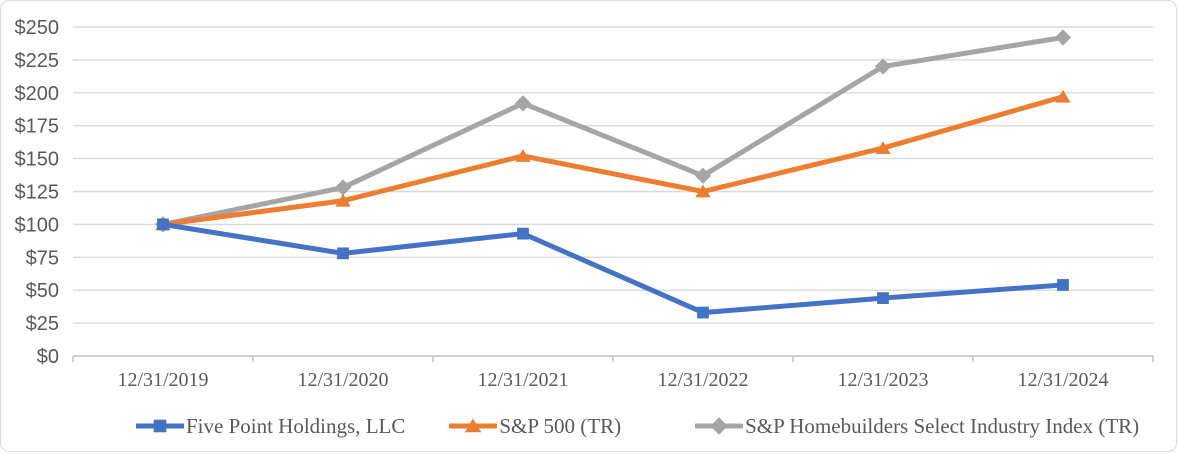  Describe the element at coordinates (882, 380) in the screenshot. I see `x-tick-label: 12/31/2023` at that location.